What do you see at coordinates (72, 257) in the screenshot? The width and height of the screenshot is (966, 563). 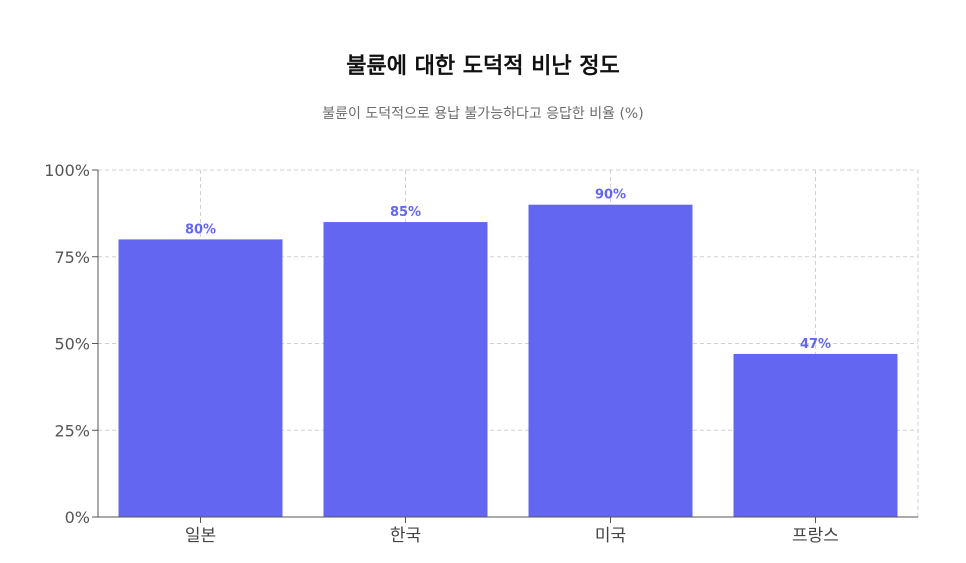 I see `y-tick-label: 75%` at bounding box center [72, 257].